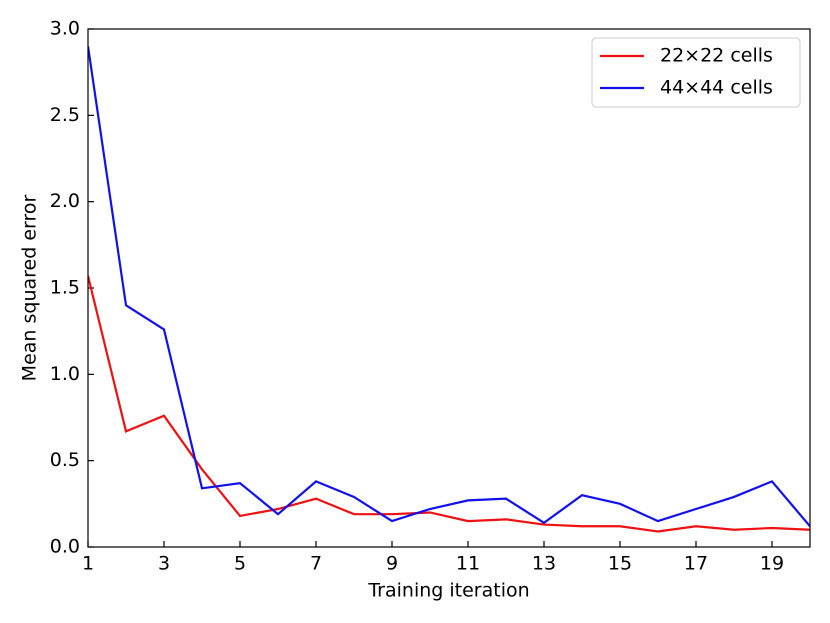 The image size is (830, 623). What do you see at coordinates (164, 564) in the screenshot?
I see `x-tick-label: 3` at bounding box center [164, 564].